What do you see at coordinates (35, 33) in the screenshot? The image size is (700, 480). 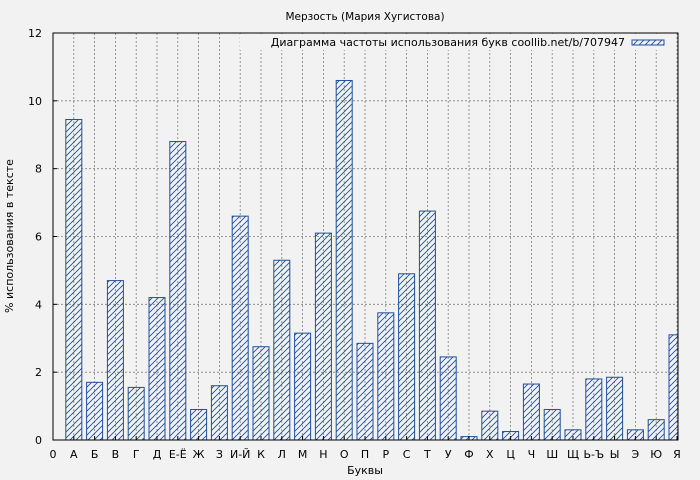 I see `y-tick-label: 12` at bounding box center [35, 33].